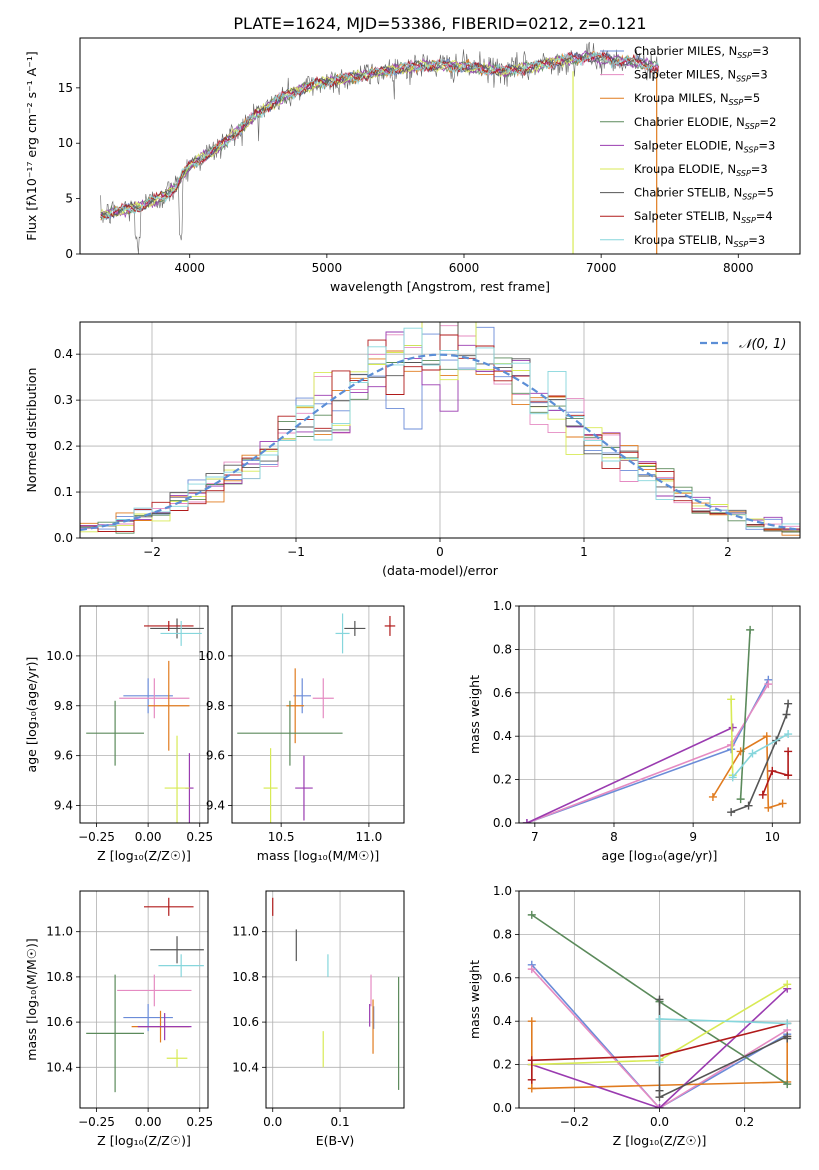 This screenshot has width=819, height=1170. I want to click on legend-label-CS: Chabrier STELIB, NSSP=5, so click(704, 194).